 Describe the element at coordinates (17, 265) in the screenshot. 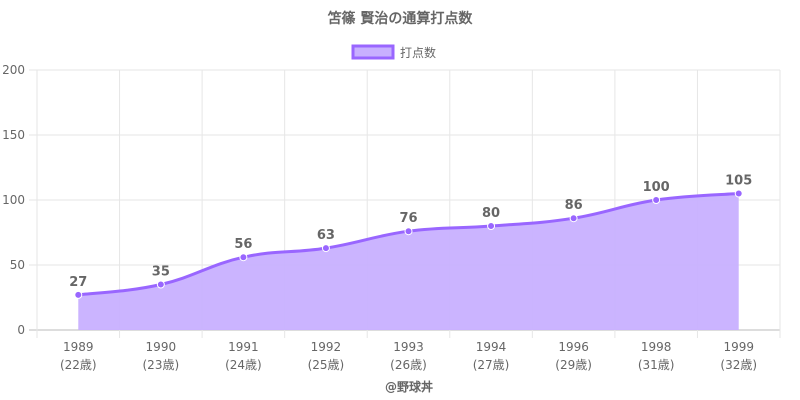

I see `y-tick-label: 50` at that location.